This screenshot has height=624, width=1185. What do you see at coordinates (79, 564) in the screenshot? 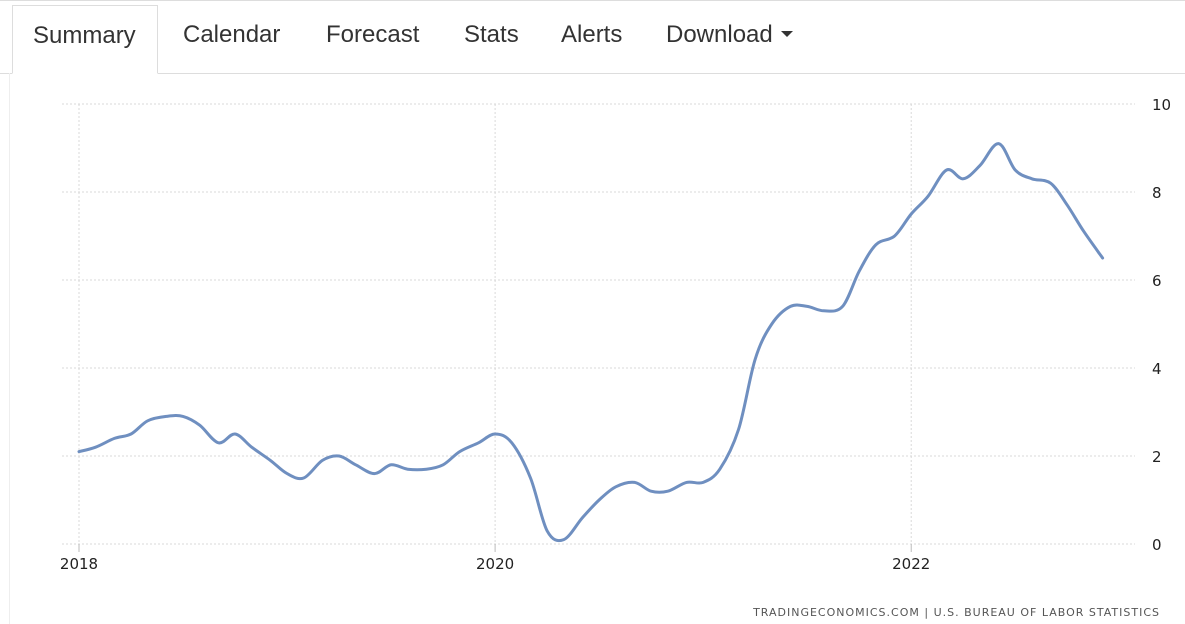
I see `x-tick-label-2018: 2018` at bounding box center [79, 564].